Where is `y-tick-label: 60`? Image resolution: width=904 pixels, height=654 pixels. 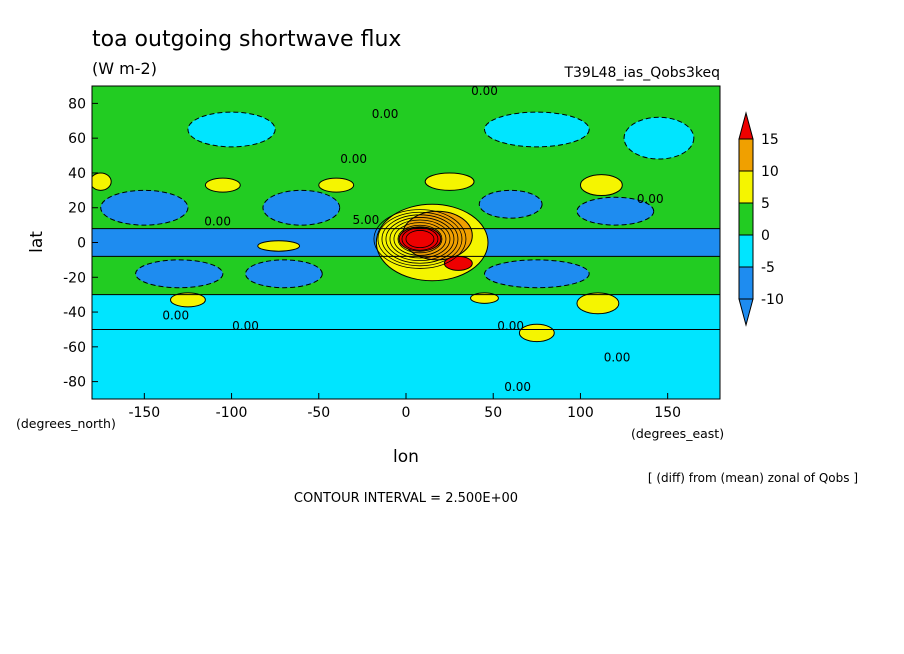 y-tick-label: 60 is located at coordinates (77, 139).